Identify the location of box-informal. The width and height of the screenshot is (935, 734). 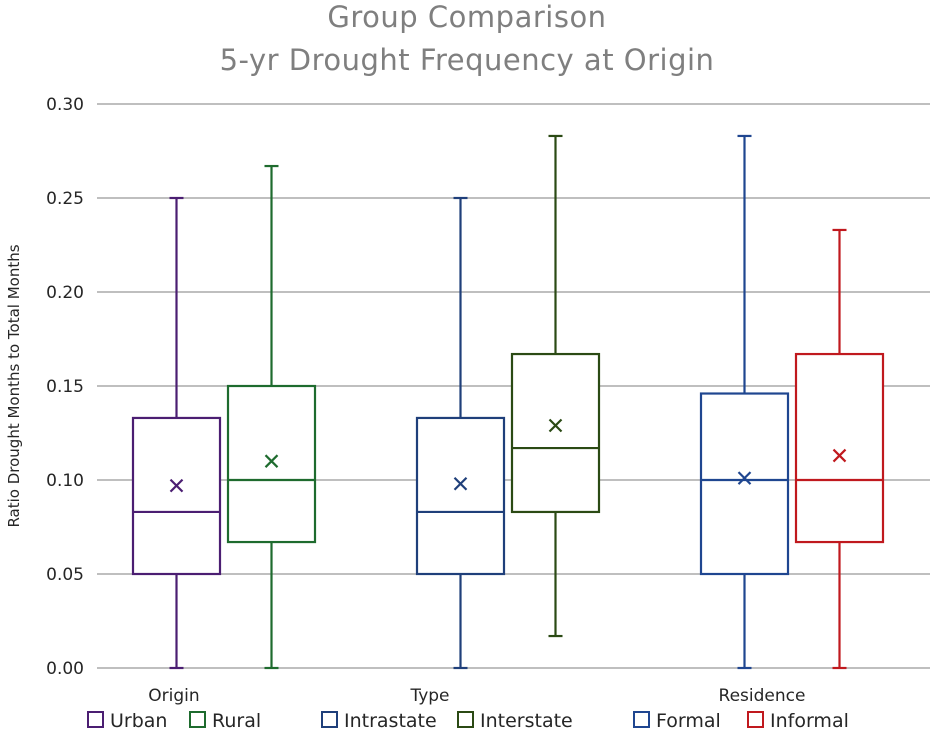
(839, 449).